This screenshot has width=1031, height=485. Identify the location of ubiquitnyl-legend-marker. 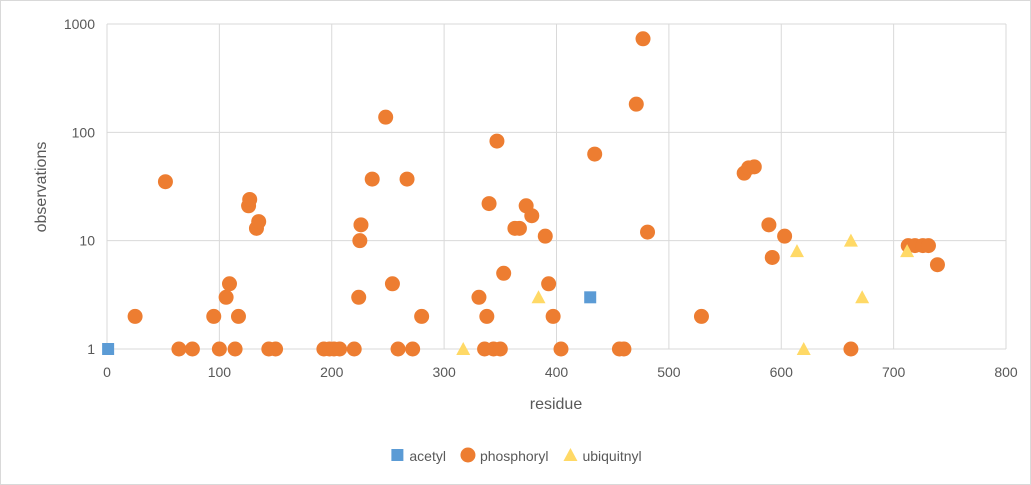
(570, 454).